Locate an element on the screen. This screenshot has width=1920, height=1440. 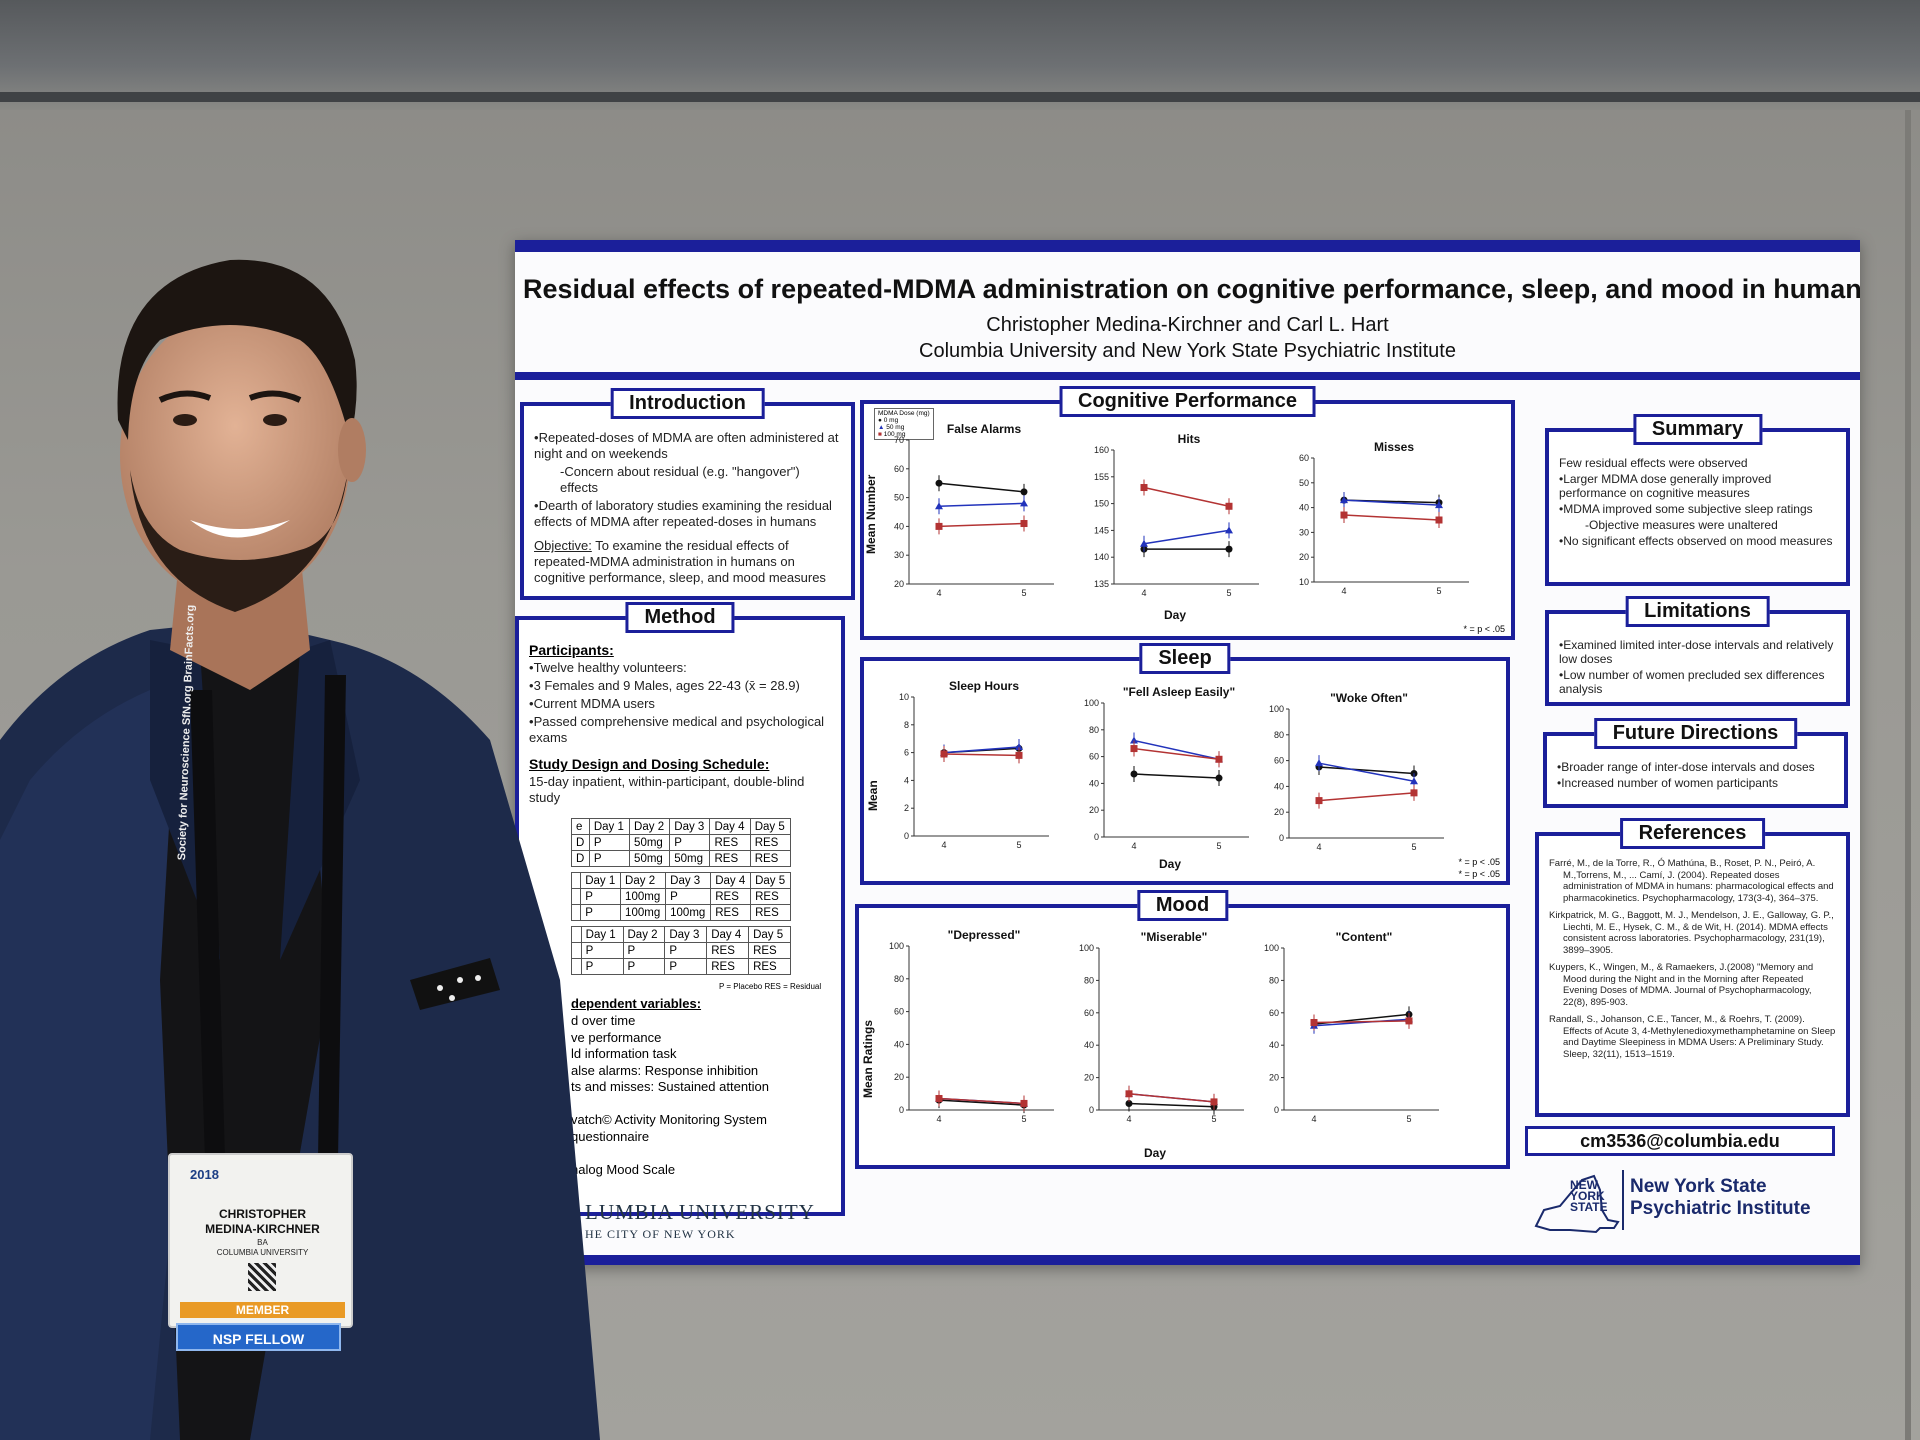
dv-item: ve performance is located at coordinates (616, 1037).